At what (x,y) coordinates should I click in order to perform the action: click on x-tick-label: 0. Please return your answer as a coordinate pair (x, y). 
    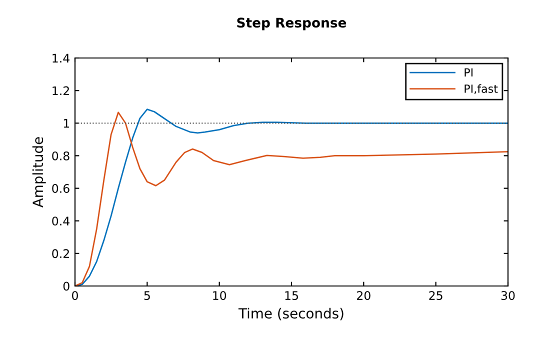
    Looking at the image, I should click on (75, 295).